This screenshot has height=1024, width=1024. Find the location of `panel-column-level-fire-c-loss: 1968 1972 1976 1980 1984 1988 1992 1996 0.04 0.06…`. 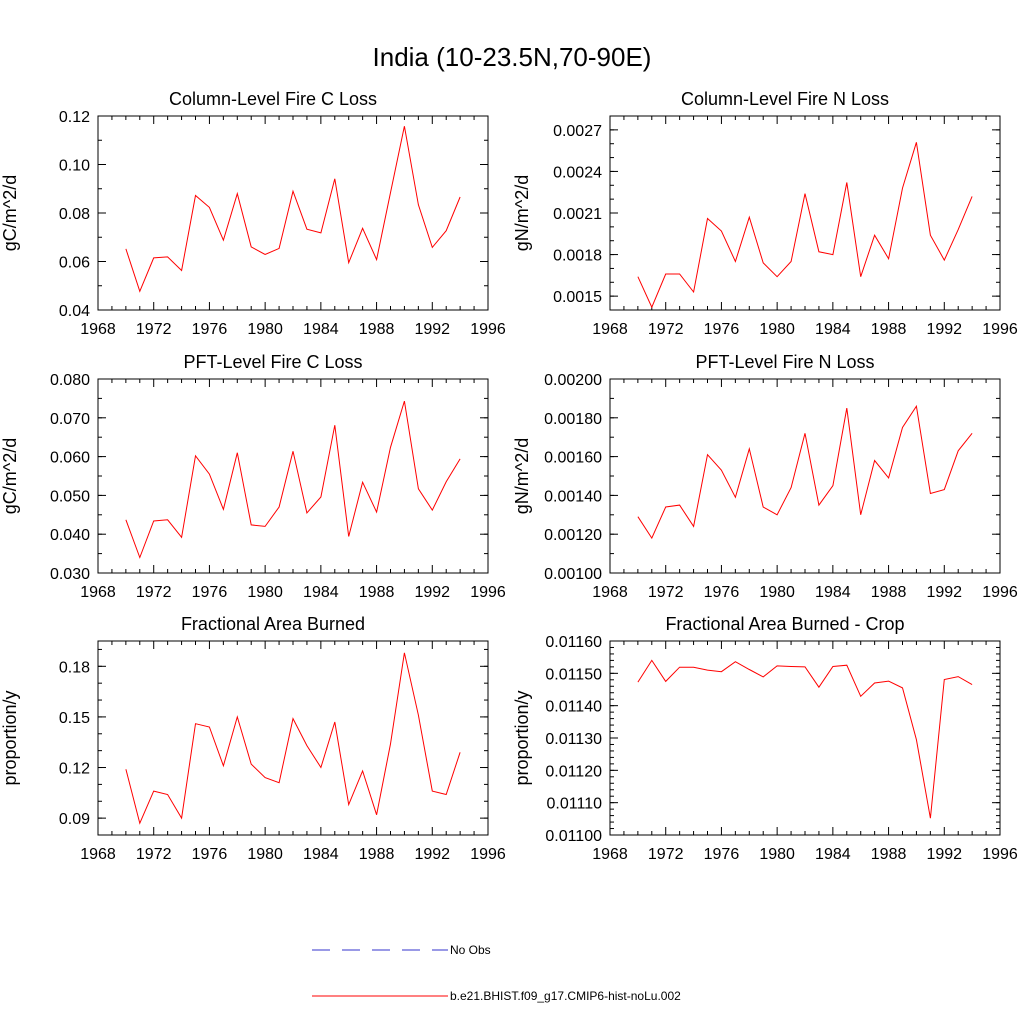

panel-column-level-fire-c-loss: 1968 1972 1976 1980 1984 1988 1992 1996 0.04 0.06… is located at coordinates (253, 213).